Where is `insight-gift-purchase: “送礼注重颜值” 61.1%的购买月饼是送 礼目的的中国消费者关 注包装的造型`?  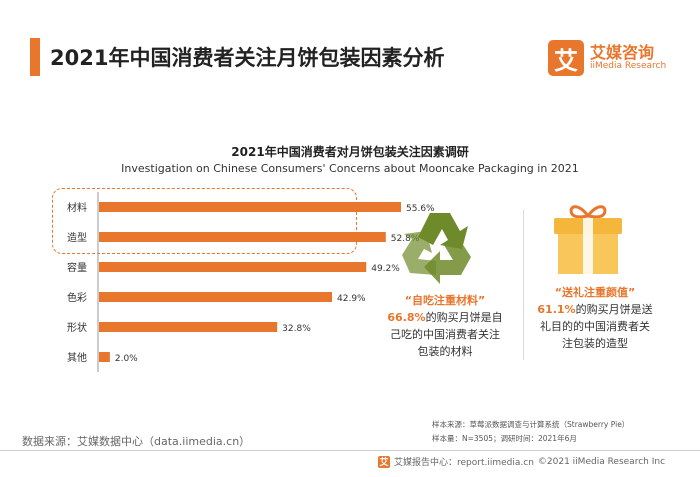
insight-gift-purchase: “送礼注重颜值” 61.1%的购买月饼是送 礼目的的中国消费者关 注包装的造型 is located at coordinates (595, 318).